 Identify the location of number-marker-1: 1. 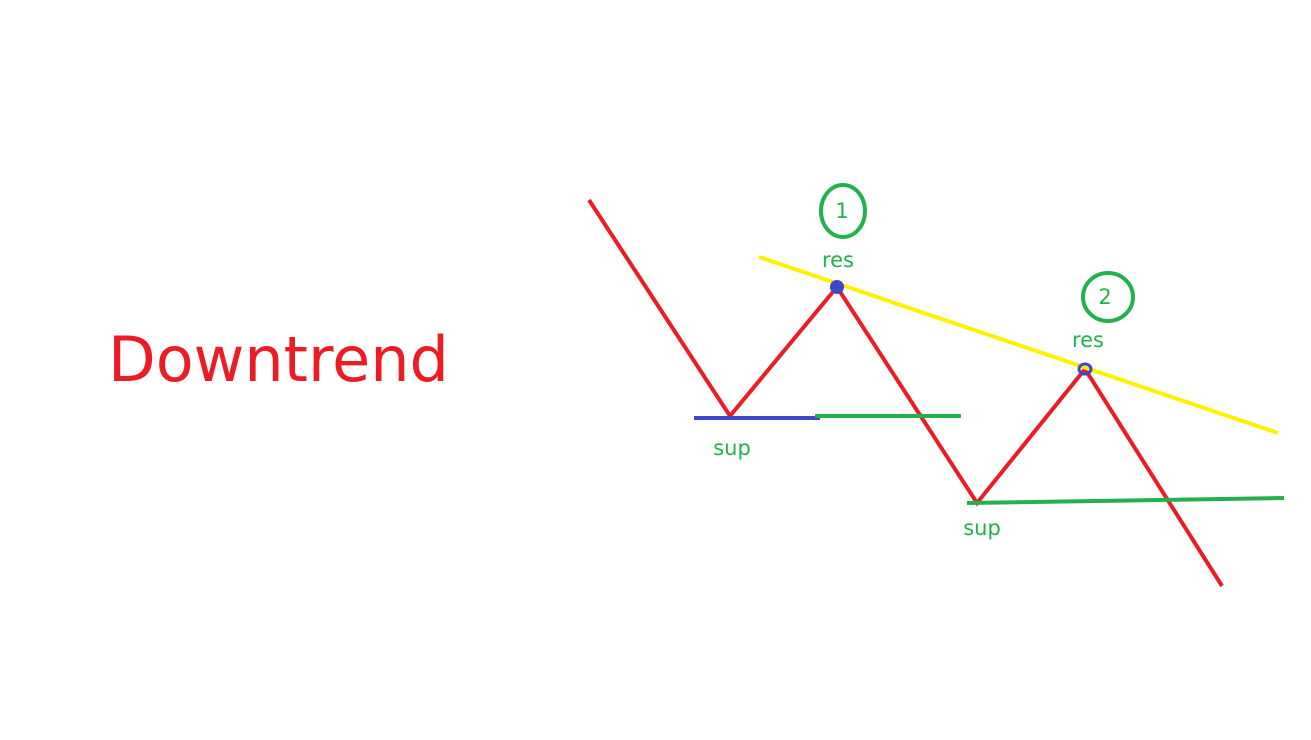
(841, 211).